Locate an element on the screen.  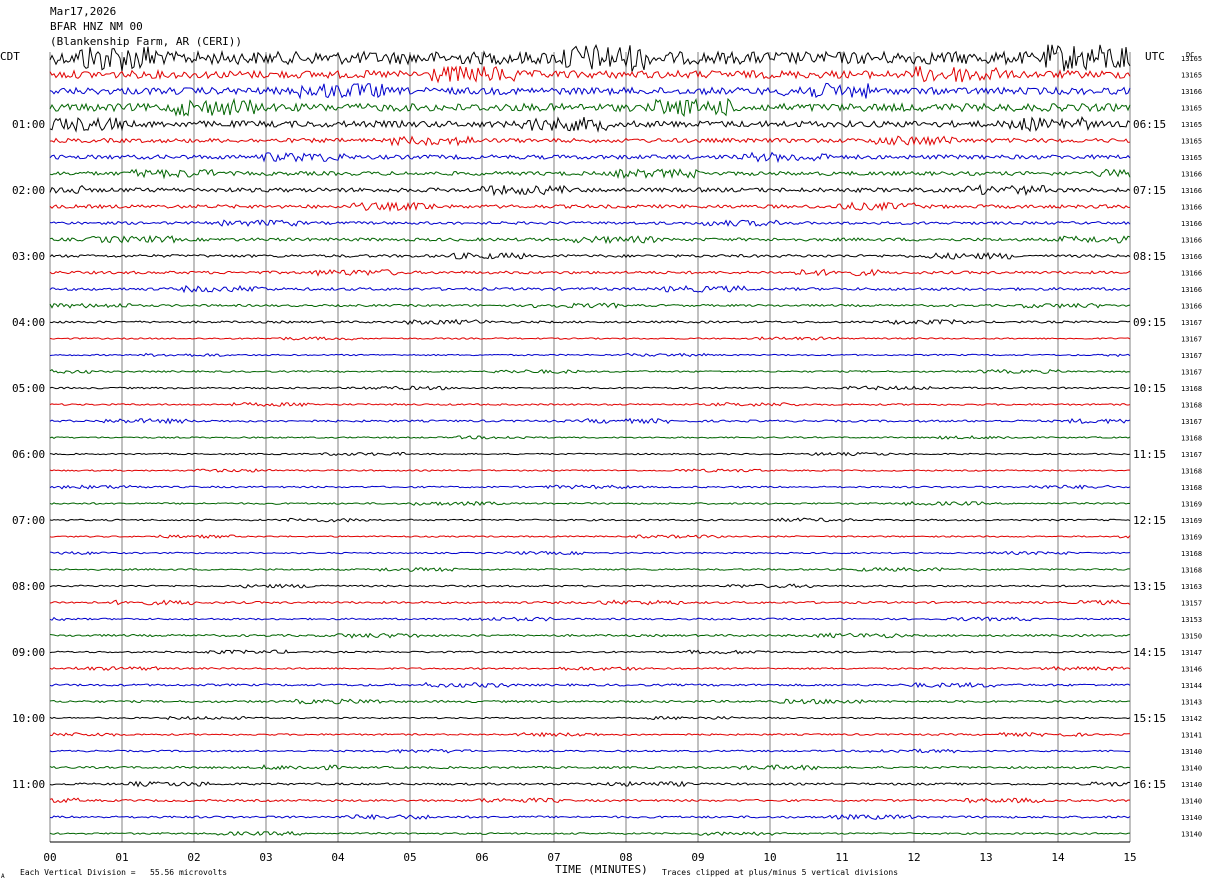
utc-hour-label: 09:15 is located at coordinates (1149, 322).